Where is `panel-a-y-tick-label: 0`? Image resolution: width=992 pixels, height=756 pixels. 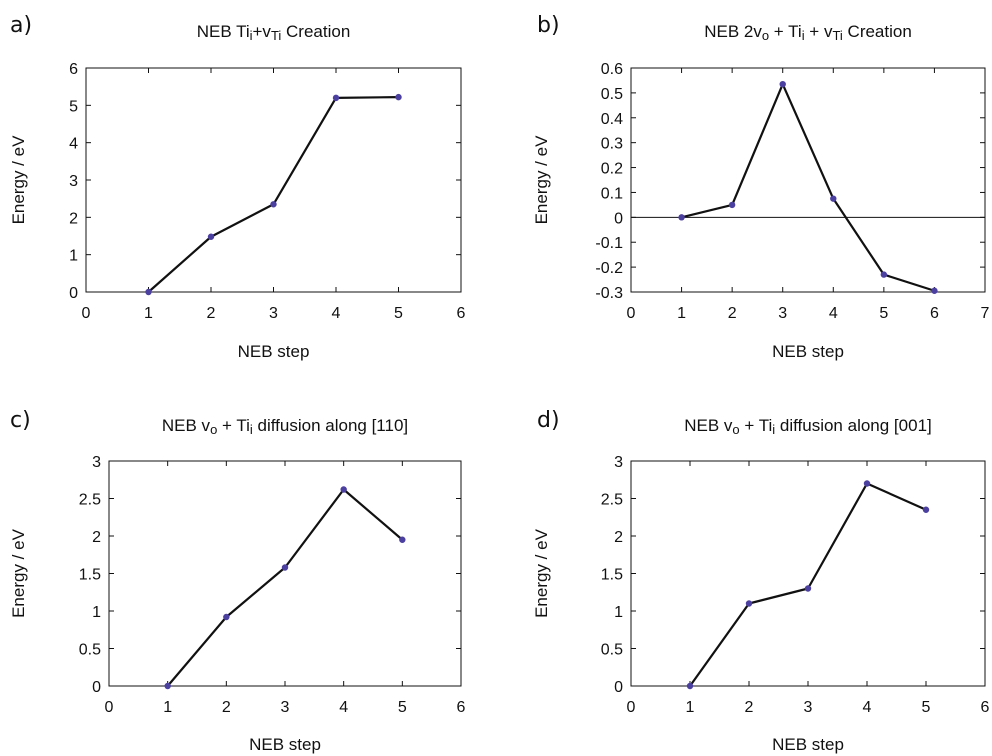
panel-a-y-tick-label: 0 is located at coordinates (73, 293).